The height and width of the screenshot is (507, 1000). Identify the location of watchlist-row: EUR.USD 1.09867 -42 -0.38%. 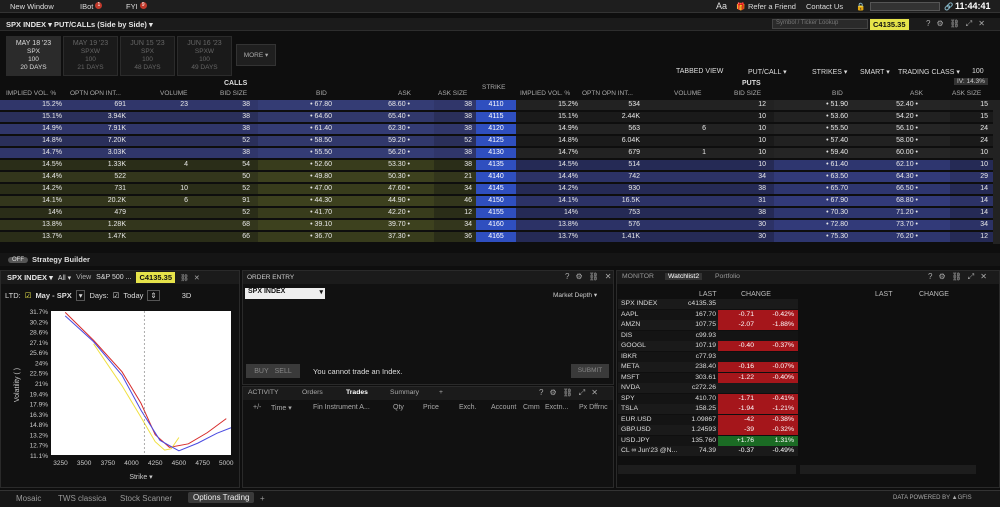
(708, 419).